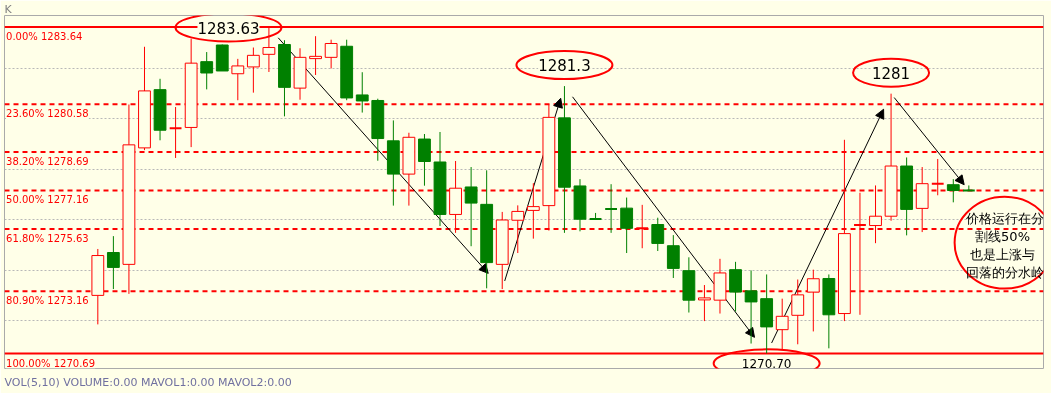  Describe the element at coordinates (8, 9) in the screenshot. I see `text: K` at that location.